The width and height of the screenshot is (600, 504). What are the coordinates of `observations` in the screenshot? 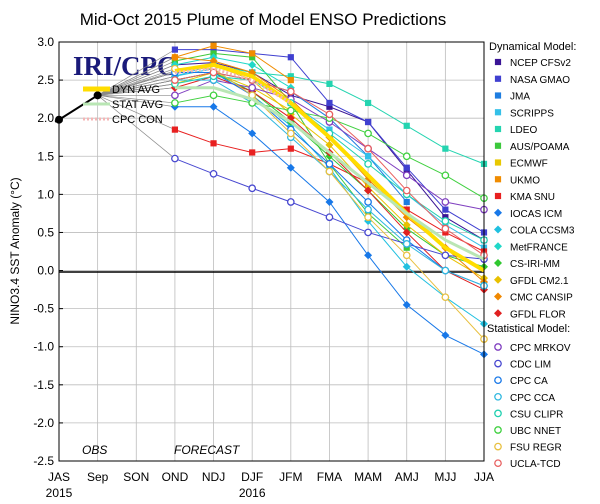 It's located at (78, 107).